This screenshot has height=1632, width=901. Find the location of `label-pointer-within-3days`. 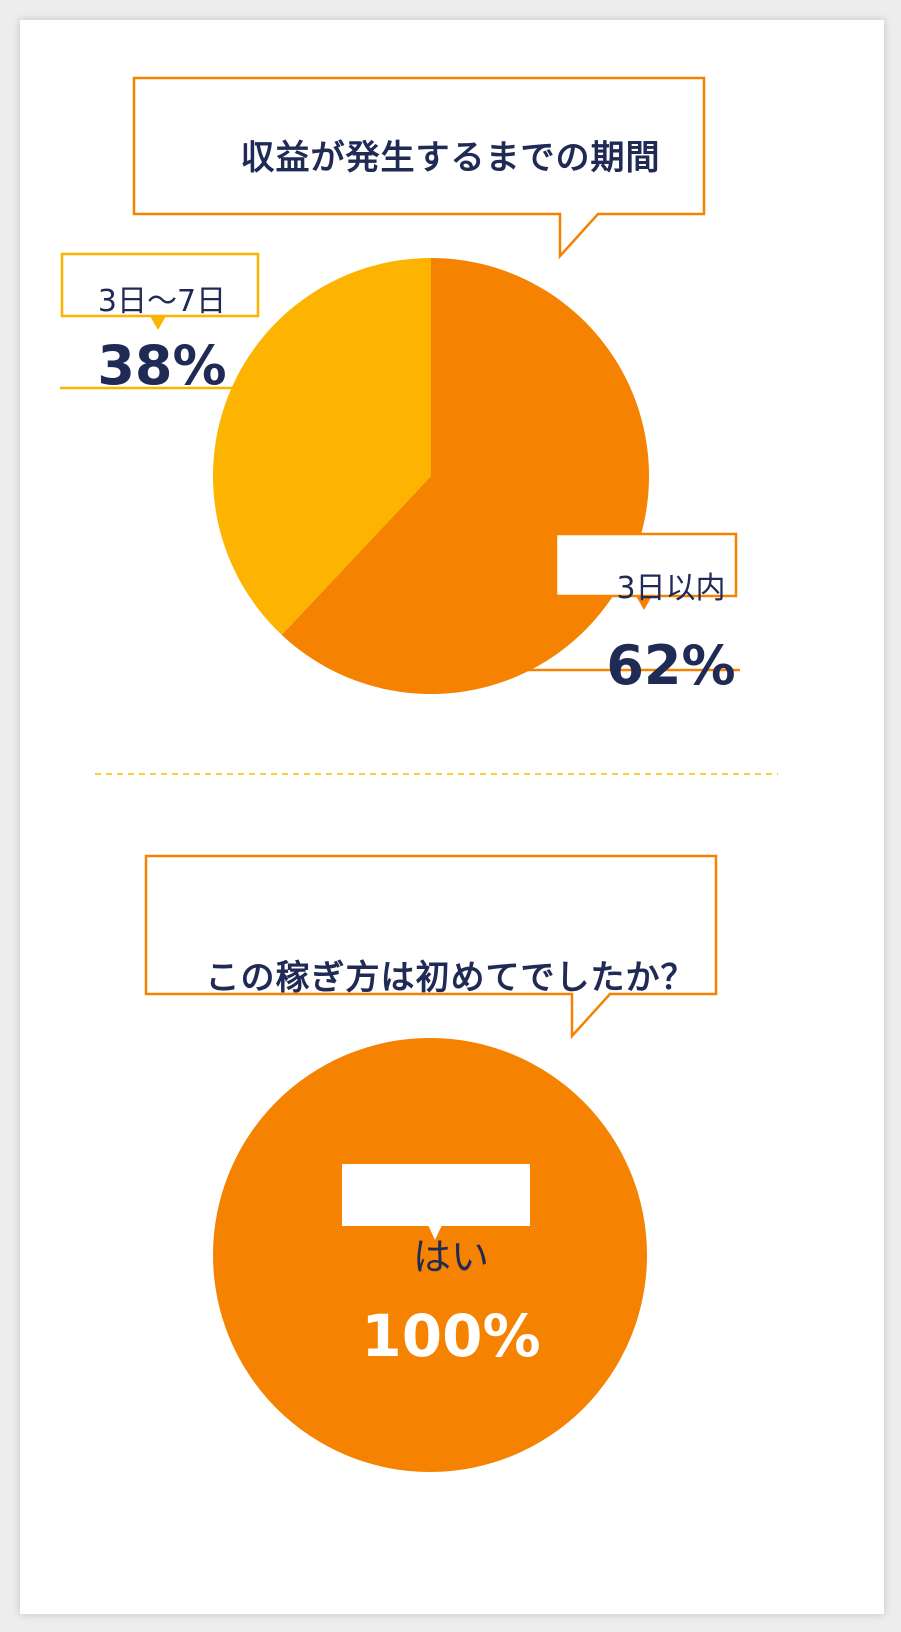

label-pointer-within-3days is located at coordinates (644, 603).